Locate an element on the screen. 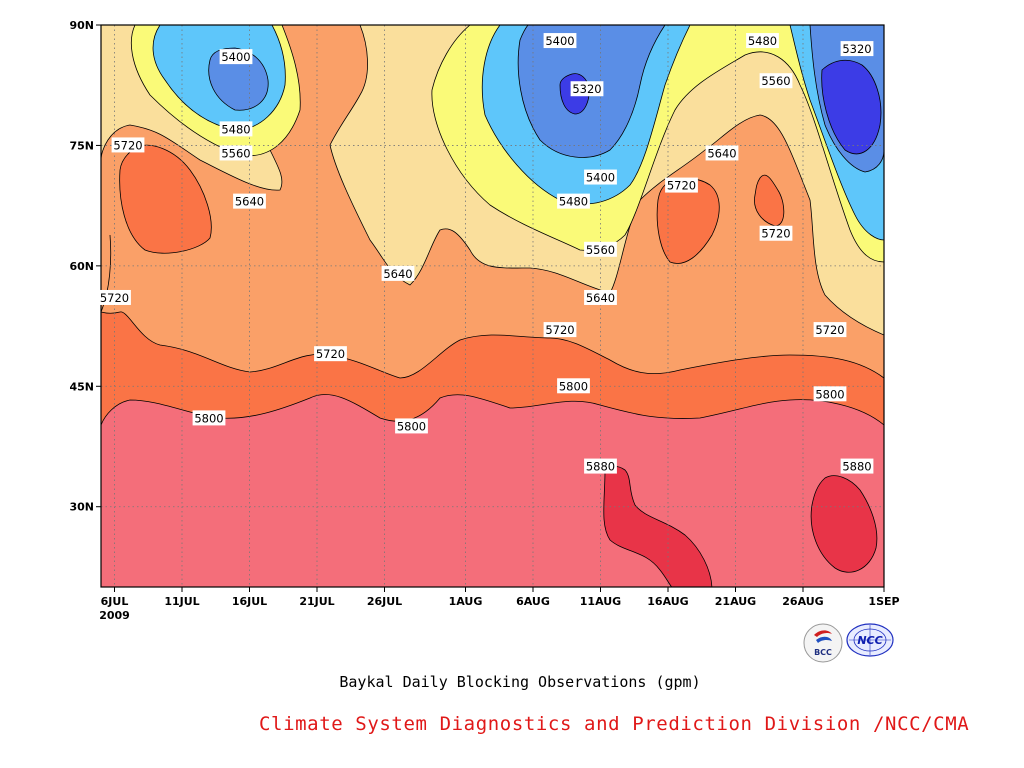 This screenshot has height=768, width=1024. chart-title: Baykal Daily Blocking Observations (gpm) is located at coordinates (520, 682).